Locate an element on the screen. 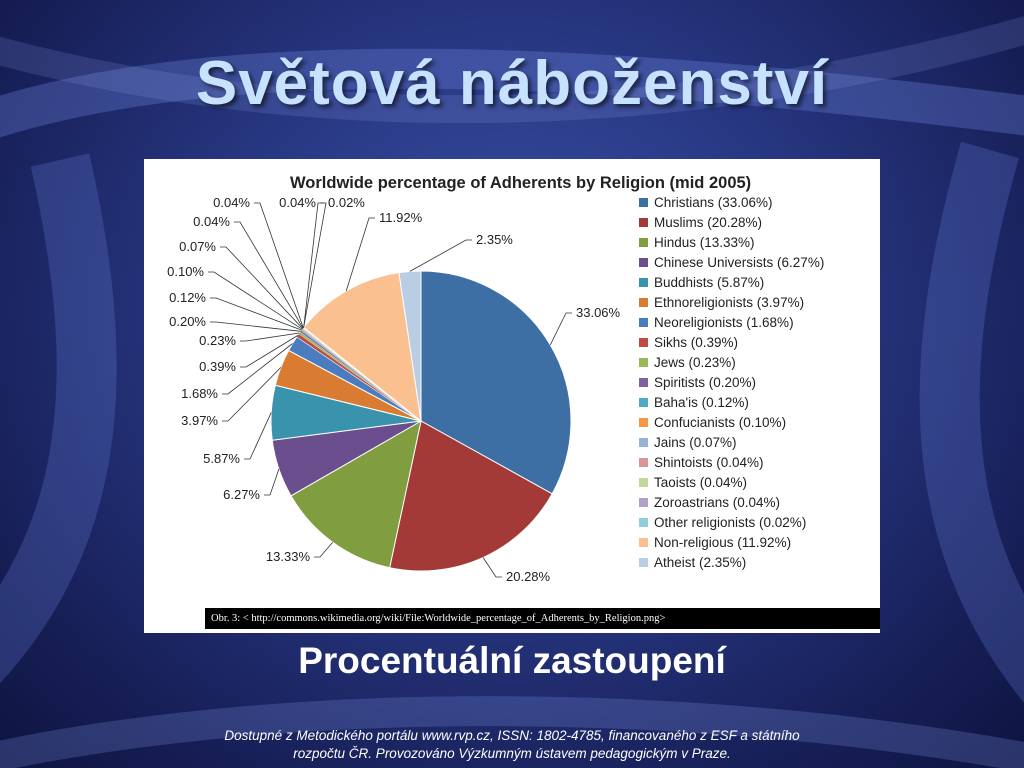  legend-label-1: Muslims (20.28%) is located at coordinates (708, 222).